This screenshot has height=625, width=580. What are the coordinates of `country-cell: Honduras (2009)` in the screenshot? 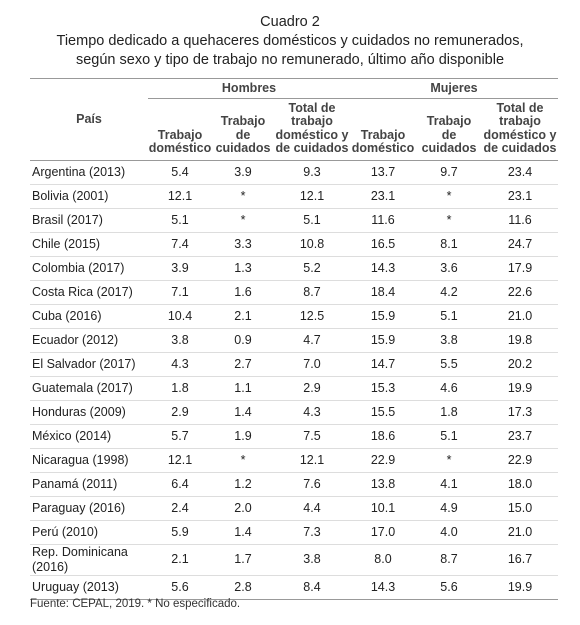 It's located at (89, 412).